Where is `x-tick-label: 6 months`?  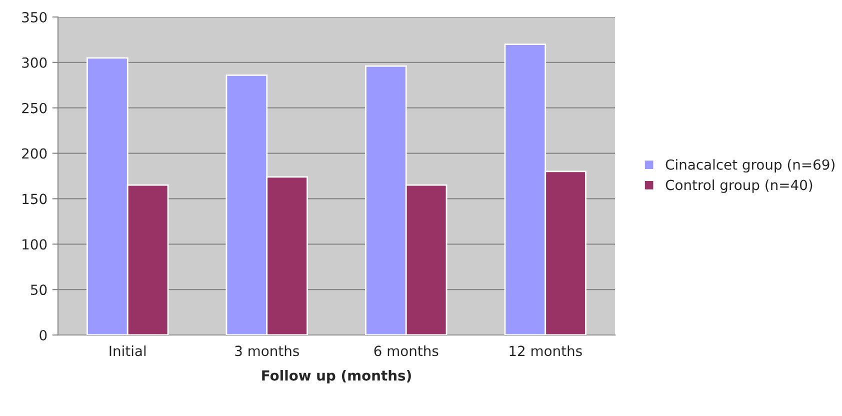
x-tick-label: 6 months is located at coordinates (406, 350).